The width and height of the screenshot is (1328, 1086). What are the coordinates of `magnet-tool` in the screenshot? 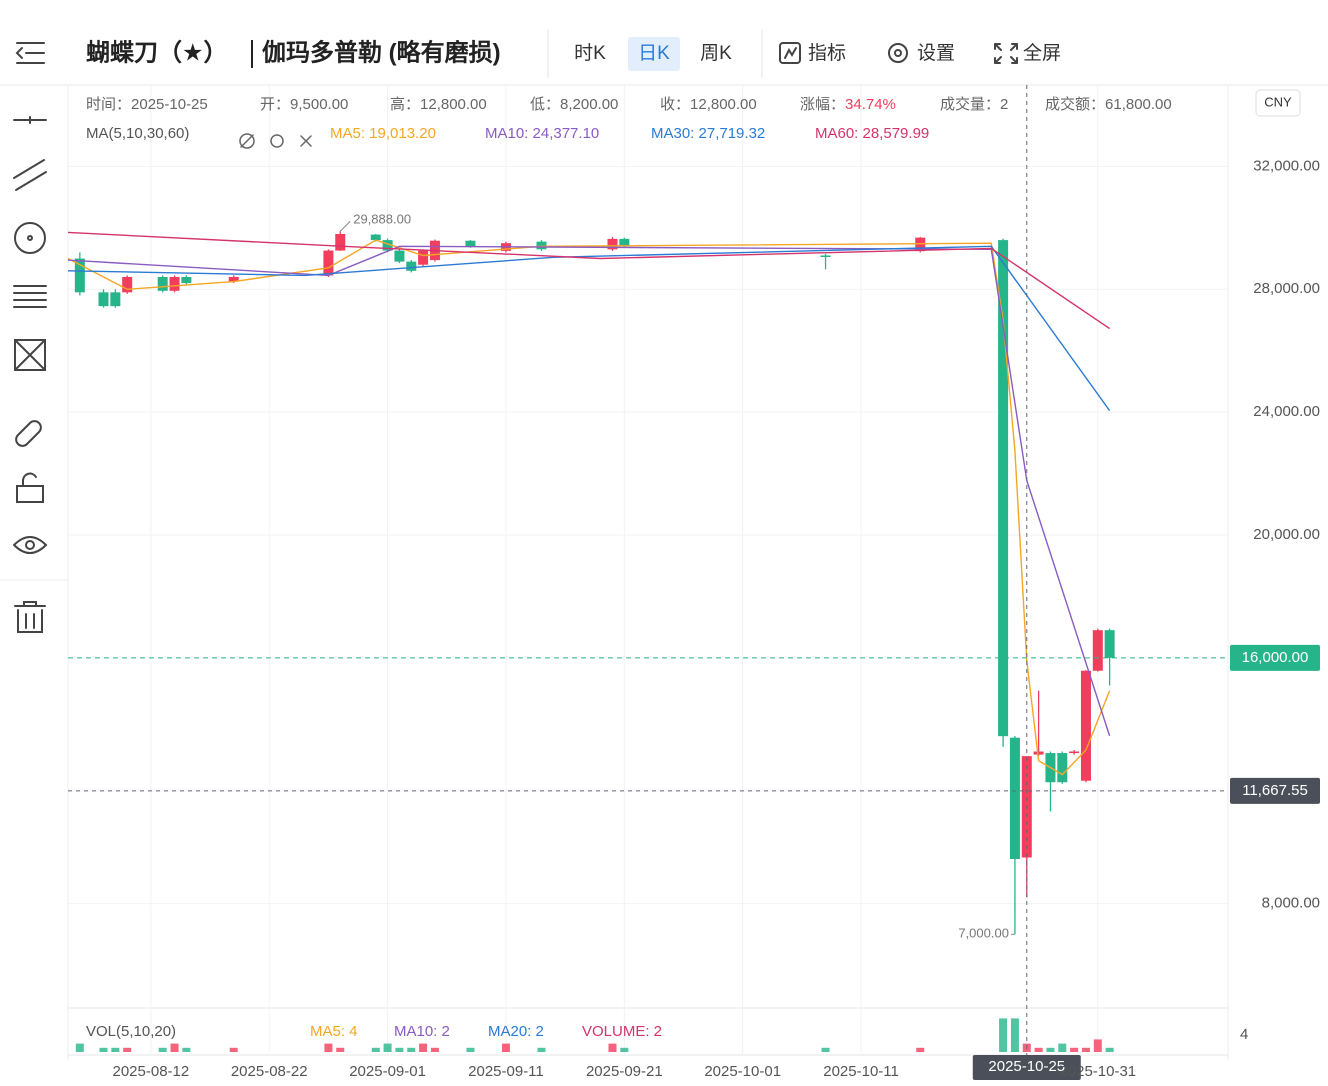 It's located at (28, 433).